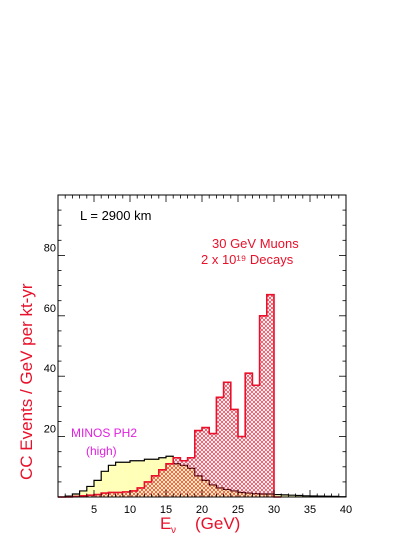 The height and width of the screenshot is (537, 415). I want to click on x-tick-label-25: 25, so click(238, 510).